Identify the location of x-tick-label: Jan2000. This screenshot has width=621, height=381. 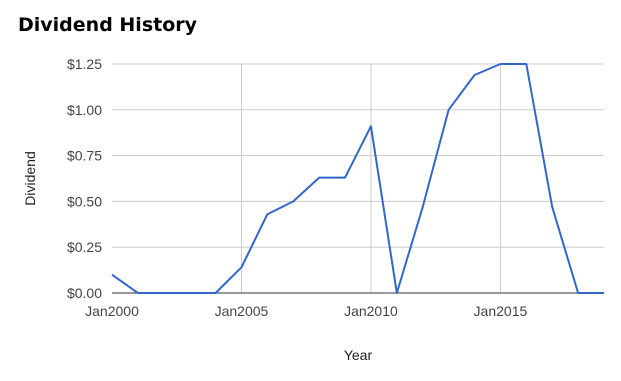
(112, 311).